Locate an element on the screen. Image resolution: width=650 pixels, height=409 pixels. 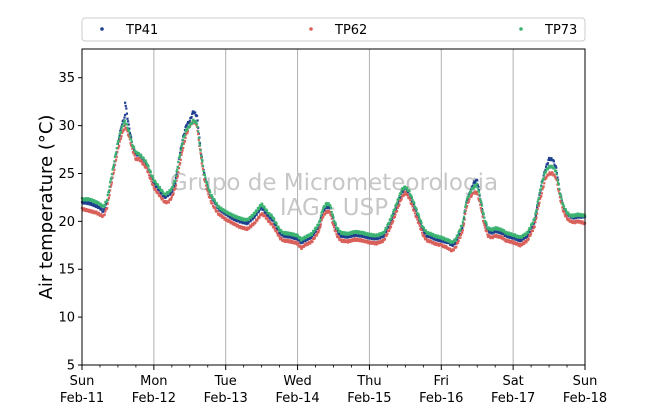
x-tick-label-date: Feb-17 is located at coordinates (513, 398).